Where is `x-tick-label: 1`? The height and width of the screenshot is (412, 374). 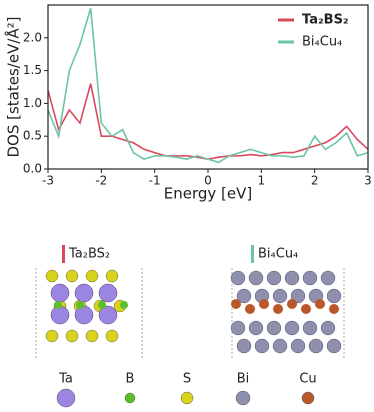 x-tick-label: 1 is located at coordinates (262, 181).